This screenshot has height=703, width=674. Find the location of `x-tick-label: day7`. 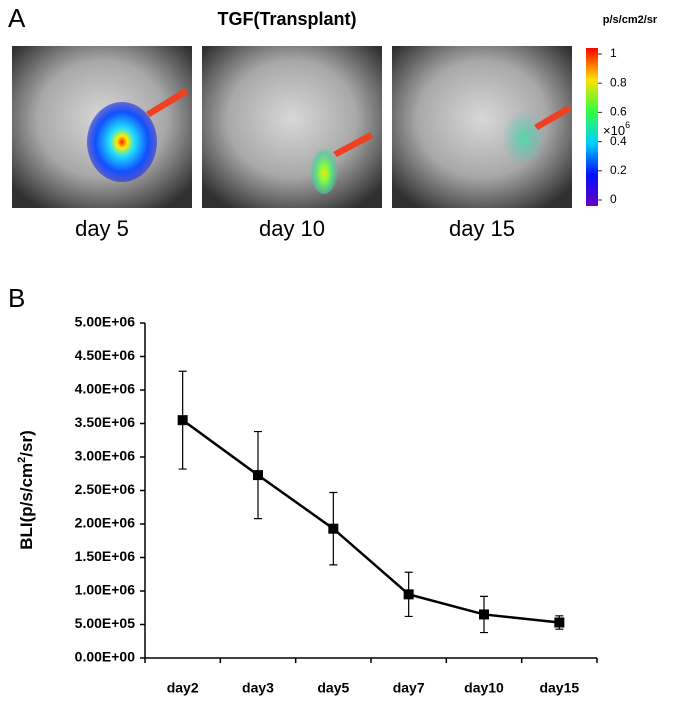

x-tick-label: day7 is located at coordinates (409, 688).